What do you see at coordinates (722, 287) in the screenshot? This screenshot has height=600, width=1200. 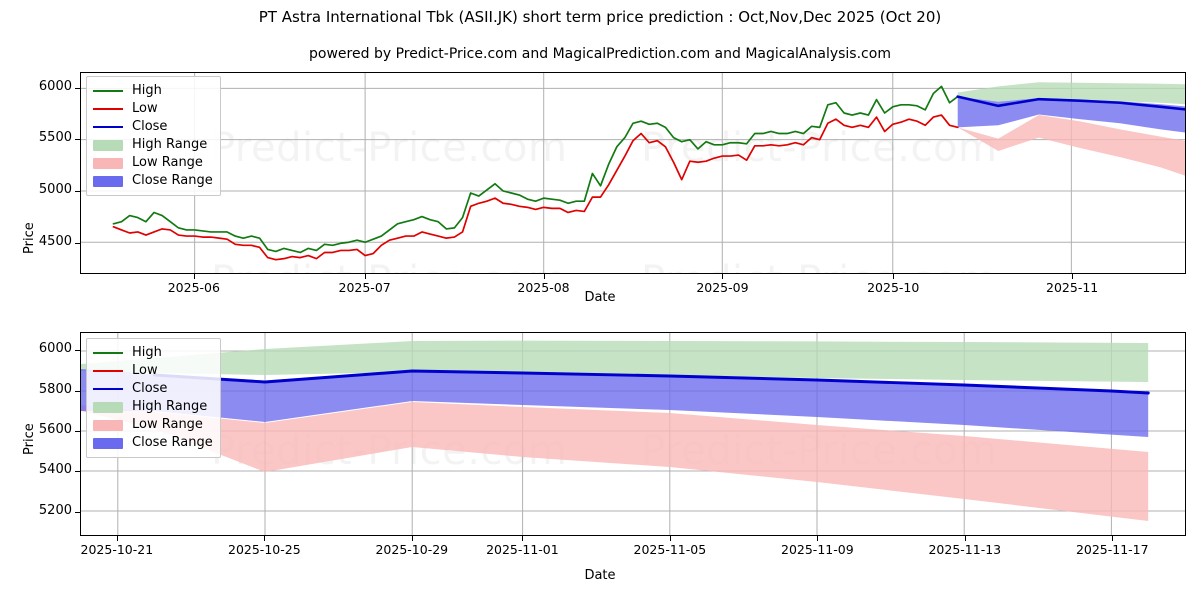 I see `x-tick-label: 2025-09` at bounding box center [722, 287].